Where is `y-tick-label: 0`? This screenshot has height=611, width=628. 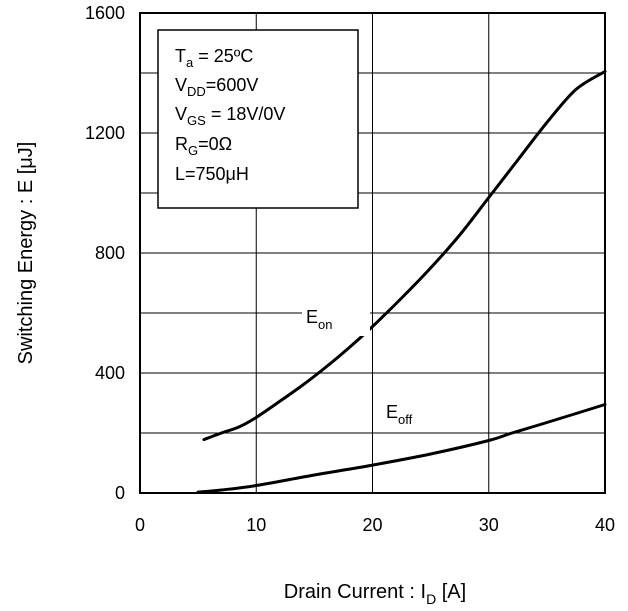
y-tick-label: 0 is located at coordinates (120, 493).